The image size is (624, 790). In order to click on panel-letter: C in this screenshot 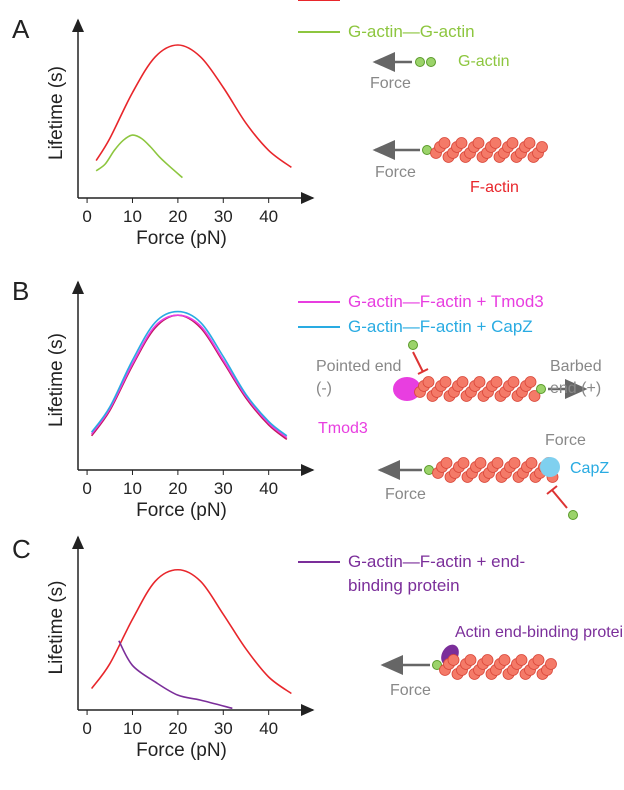, I will do `click(21, 549)`.